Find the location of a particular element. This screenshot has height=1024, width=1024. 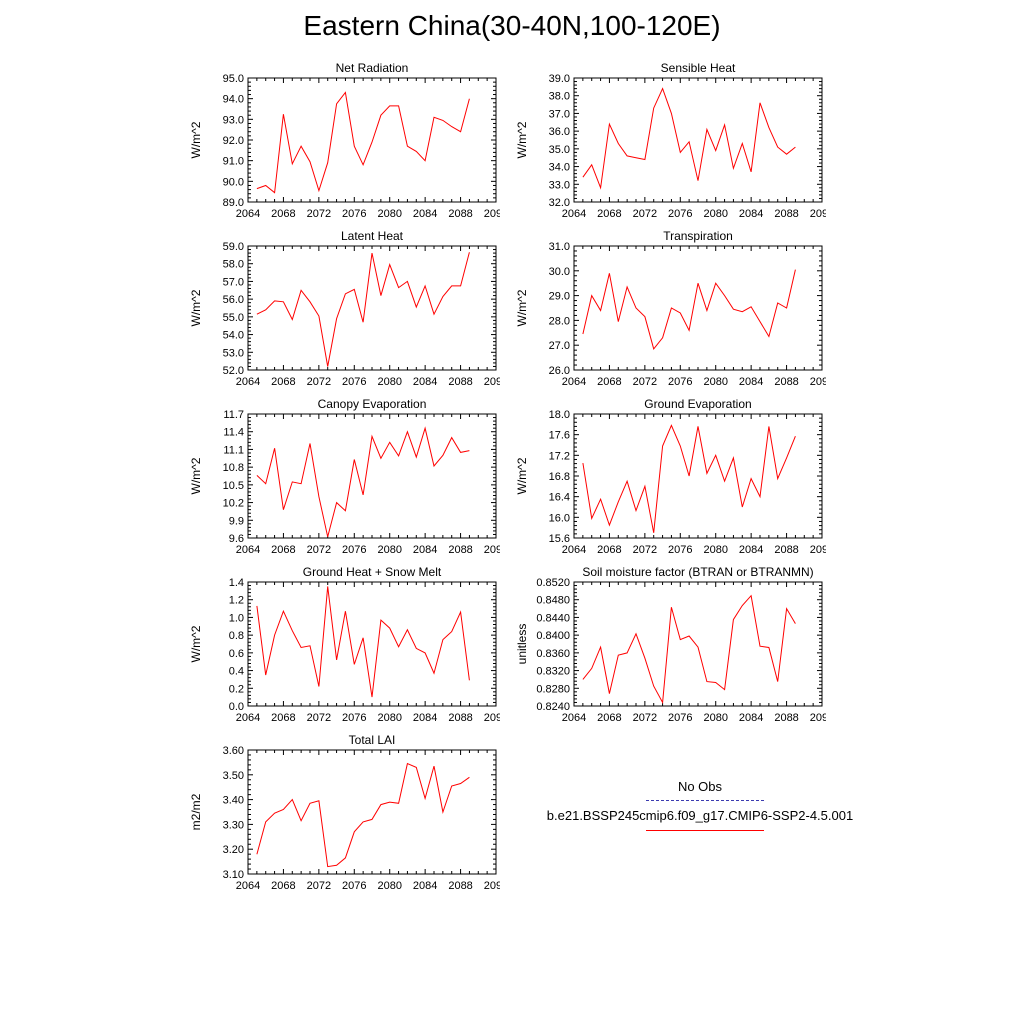

y-tick-label: 0.4 is located at coordinates (236, 672).